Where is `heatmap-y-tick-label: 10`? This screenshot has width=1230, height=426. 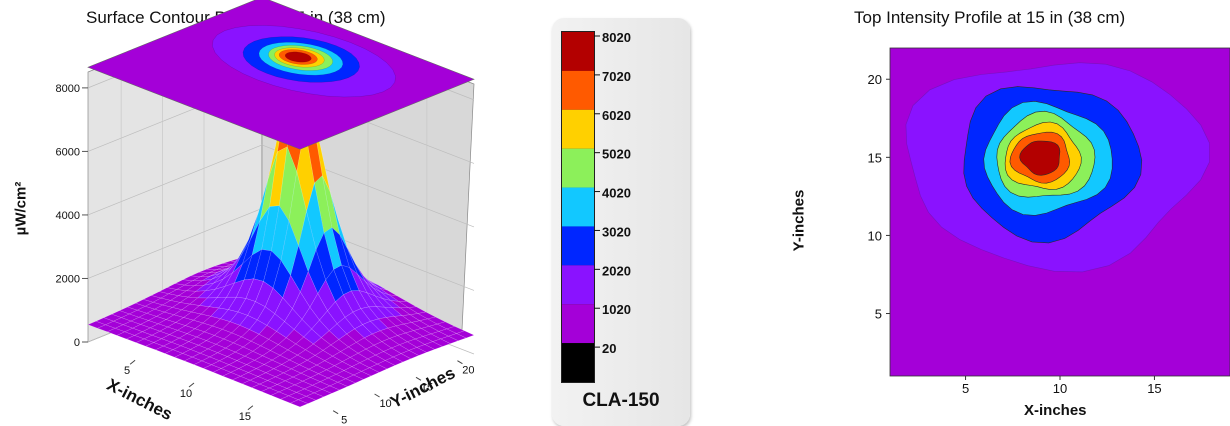
heatmap-y-tick-label: 10 is located at coordinates (875, 235).